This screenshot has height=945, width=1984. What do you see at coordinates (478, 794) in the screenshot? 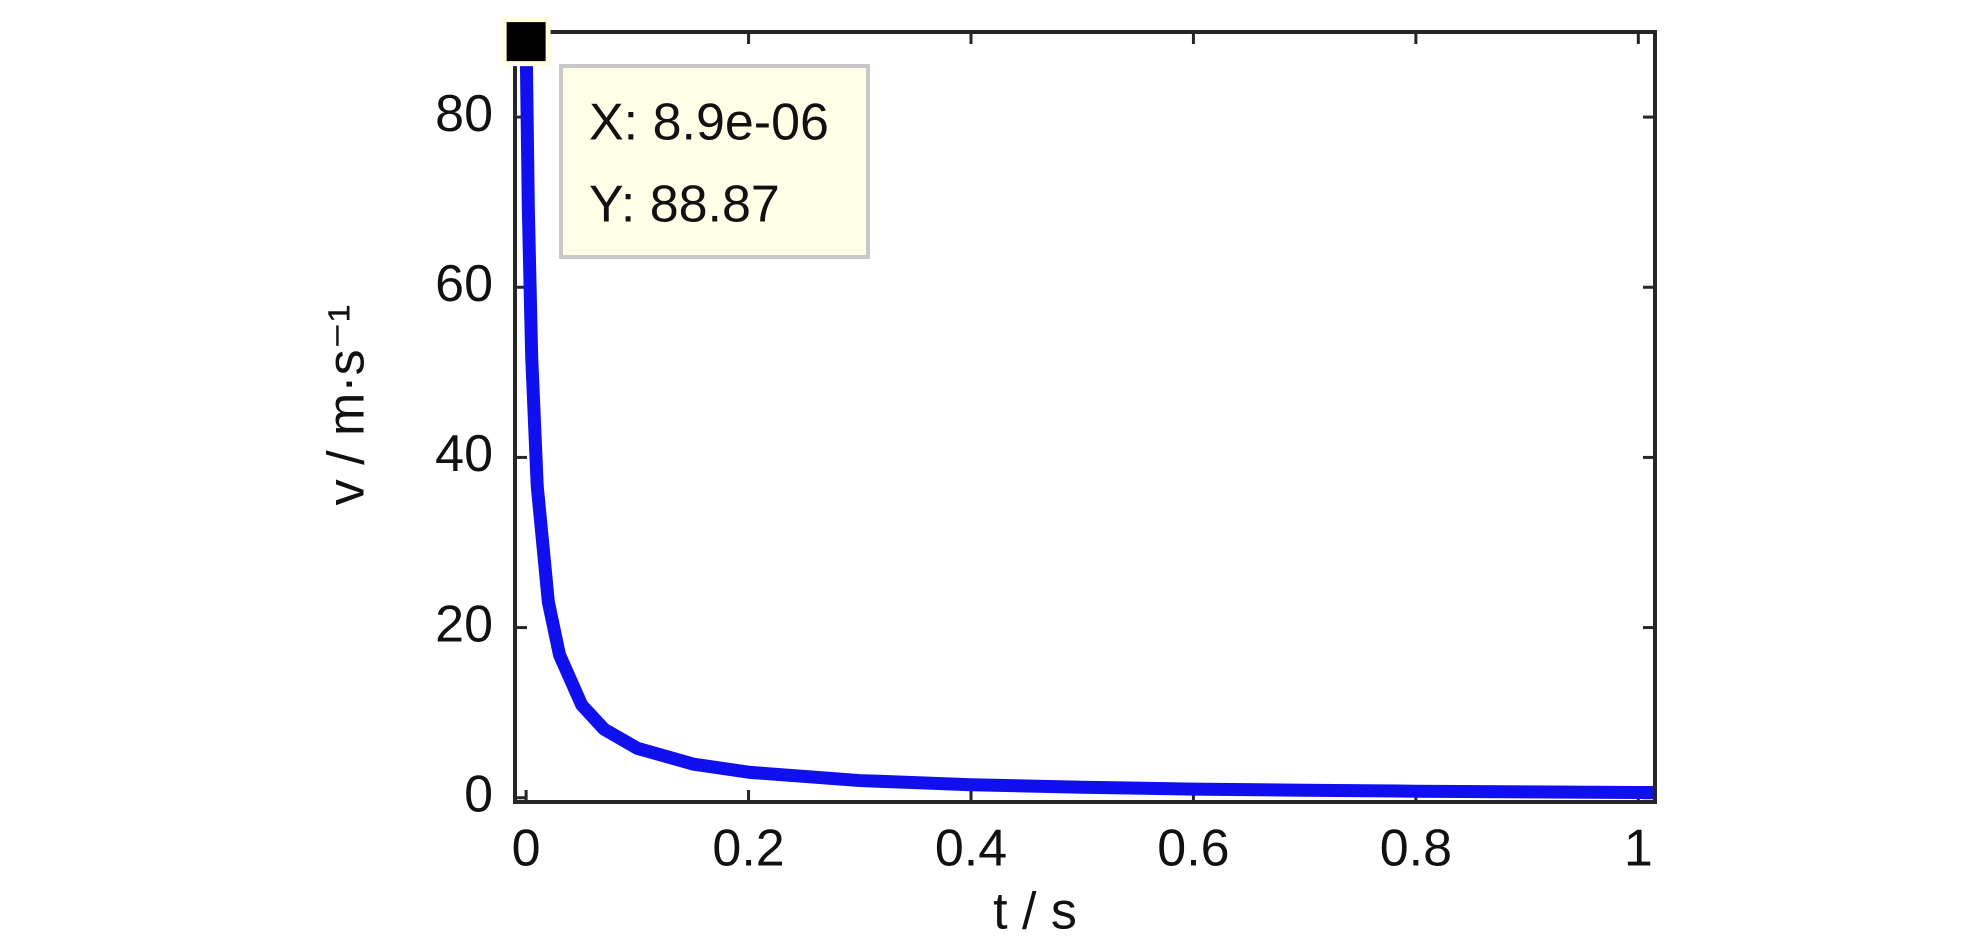
I see `y-tick-label: 0` at bounding box center [478, 794].